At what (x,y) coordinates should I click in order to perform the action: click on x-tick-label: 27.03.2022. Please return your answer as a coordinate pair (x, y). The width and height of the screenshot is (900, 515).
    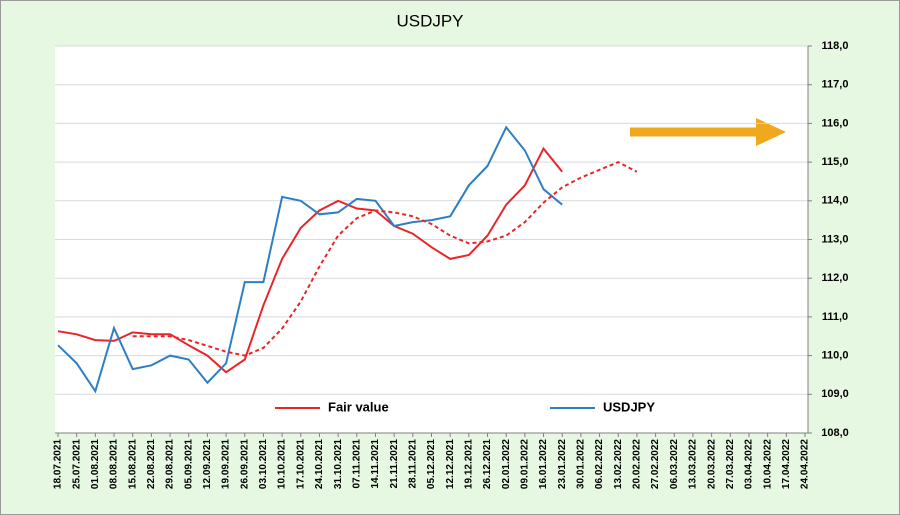
    Looking at the image, I should click on (730, 464).